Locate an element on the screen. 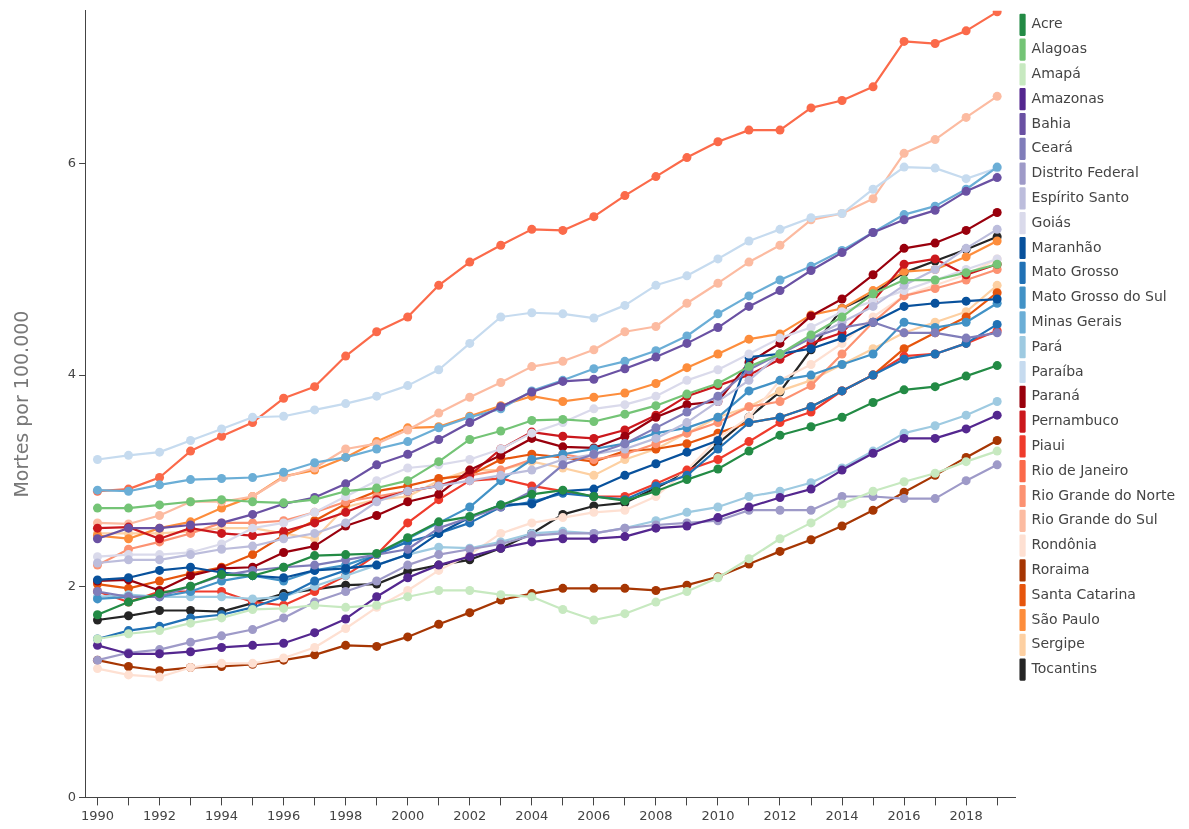  legend-label: Bahia is located at coordinates (1051, 122).